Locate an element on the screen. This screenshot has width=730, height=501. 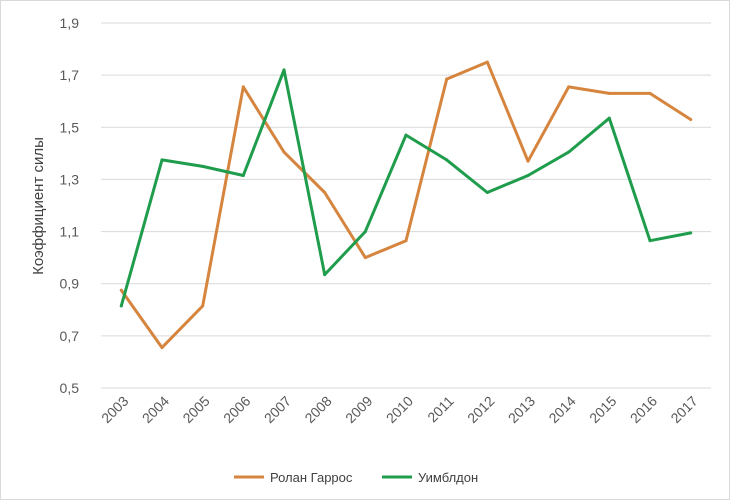
y-tick-label: 0,9 is located at coordinates (70, 284).